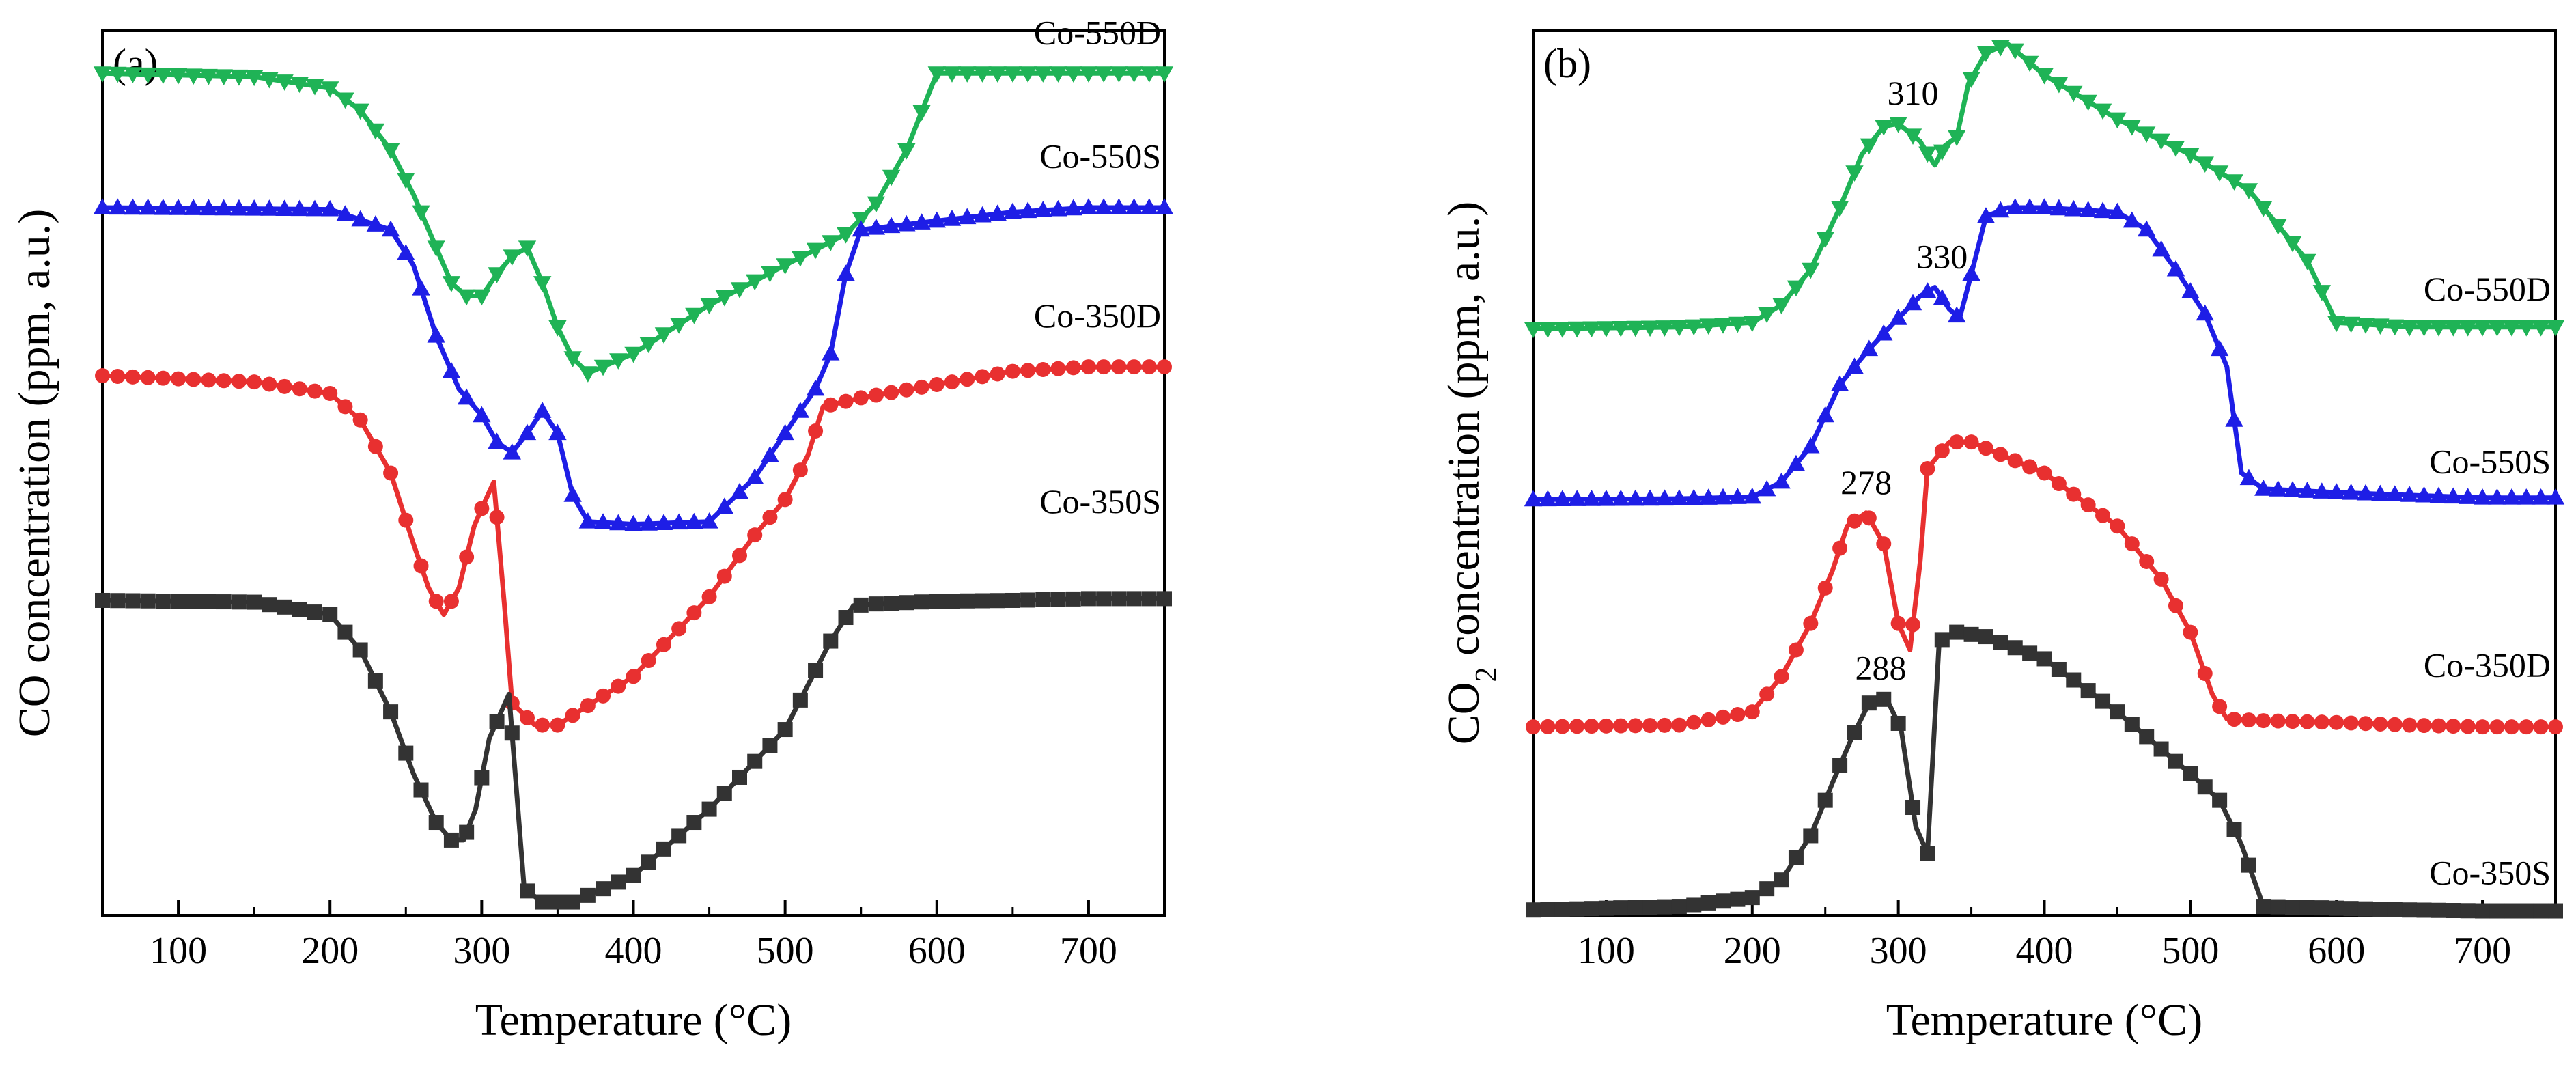  What do you see at coordinates (1913, 93) in the screenshot?
I see `peak-annotation: 310` at bounding box center [1913, 93].